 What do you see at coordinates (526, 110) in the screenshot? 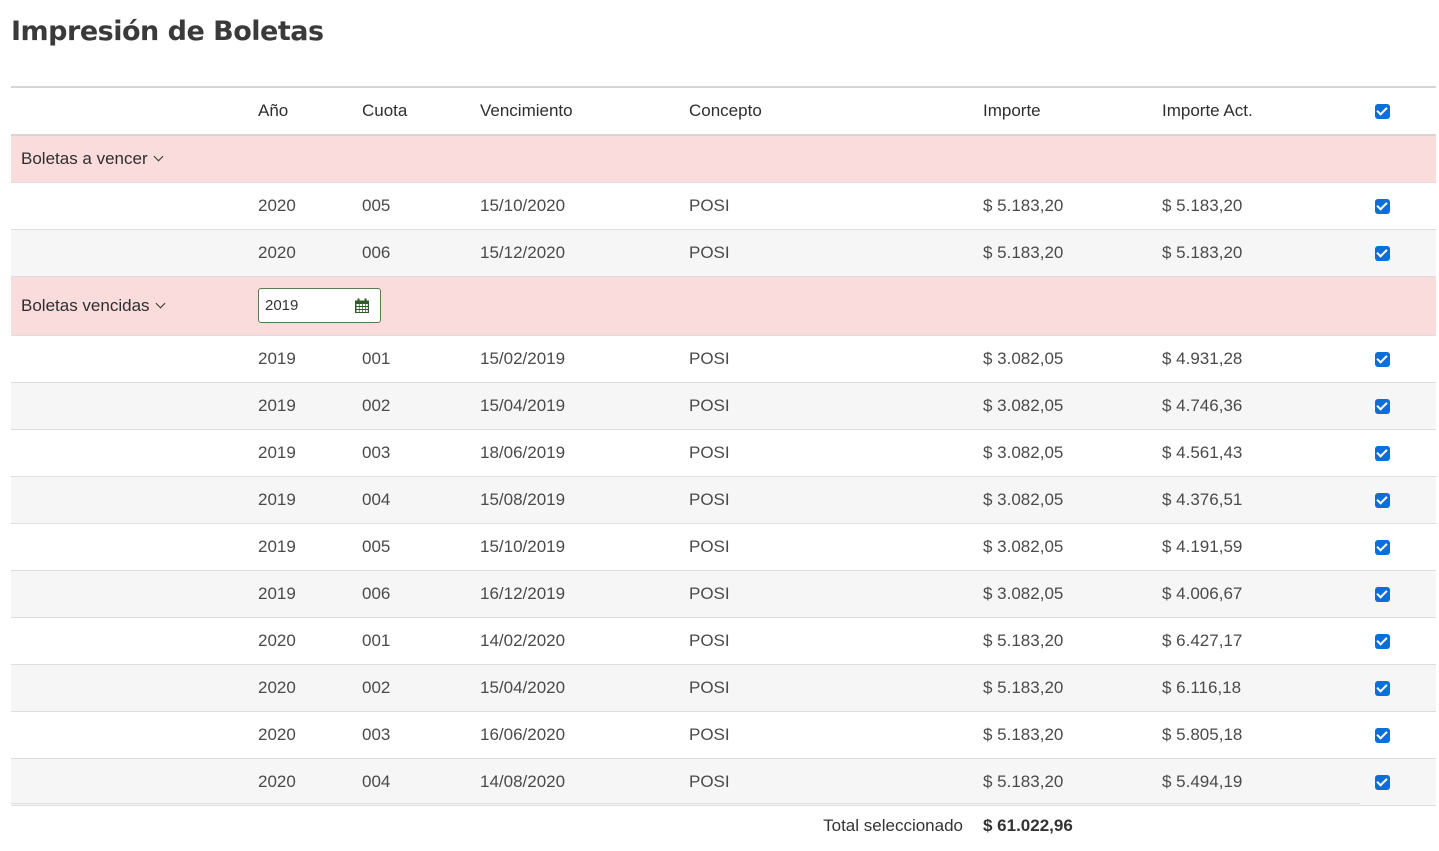
I see `header-vencimiento: Vencimiento` at bounding box center [526, 110].